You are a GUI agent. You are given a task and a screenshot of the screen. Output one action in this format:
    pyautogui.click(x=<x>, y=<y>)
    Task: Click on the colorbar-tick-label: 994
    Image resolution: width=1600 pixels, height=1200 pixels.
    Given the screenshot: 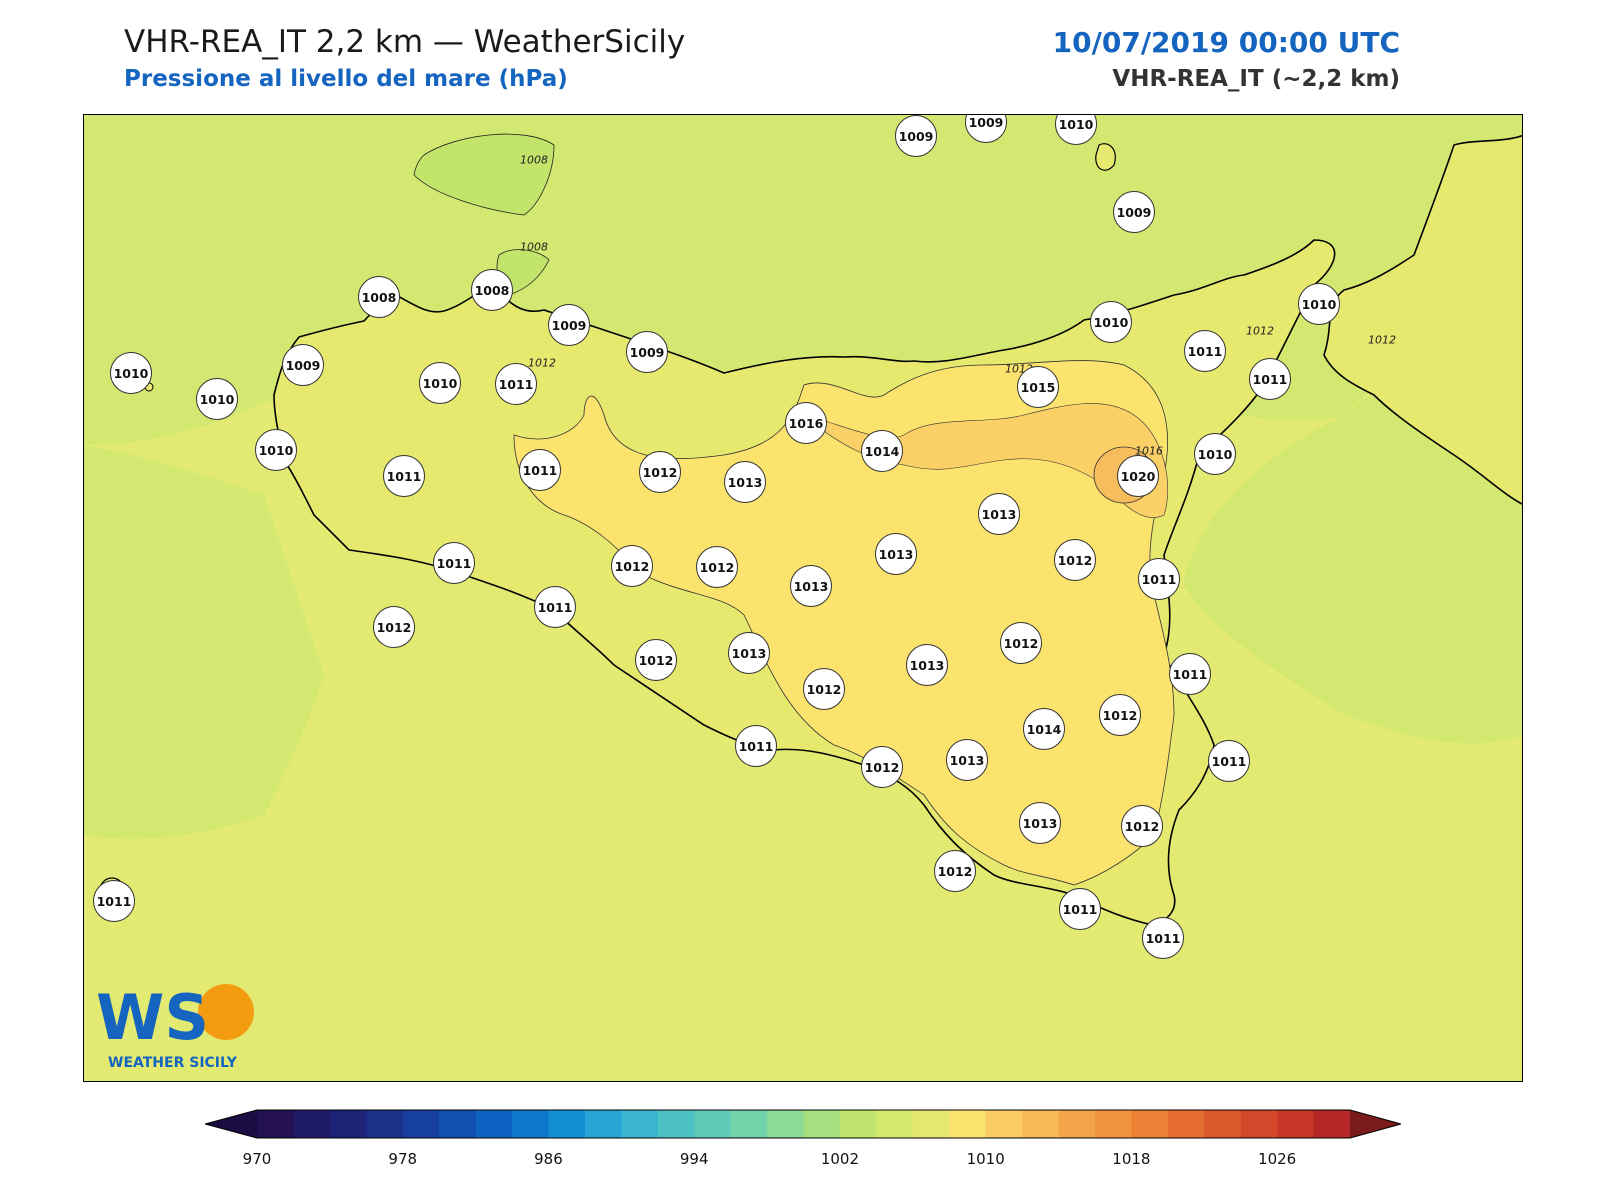 What is the action you would take?
    pyautogui.click(x=694, y=1159)
    